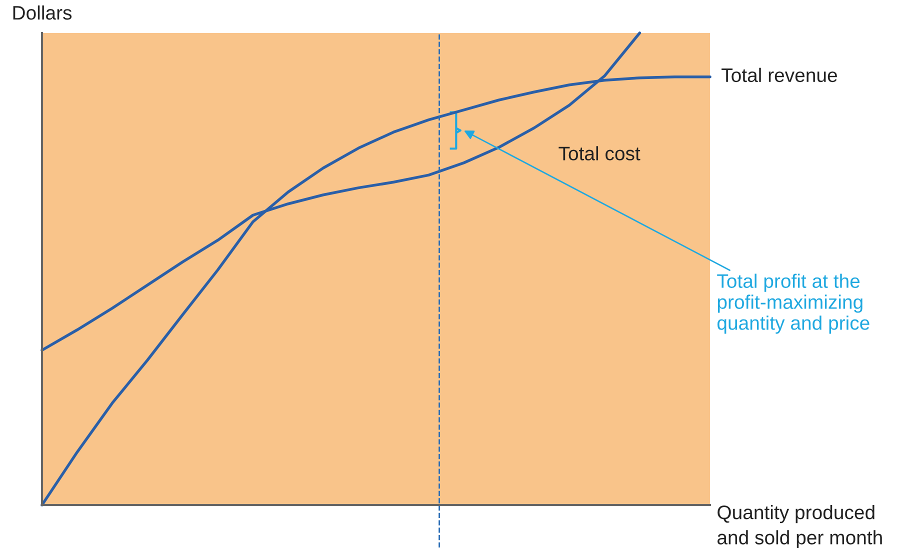 The width and height of the screenshot is (905, 548). What do you see at coordinates (599, 153) in the screenshot?
I see `series-label: Total cost` at bounding box center [599, 153].